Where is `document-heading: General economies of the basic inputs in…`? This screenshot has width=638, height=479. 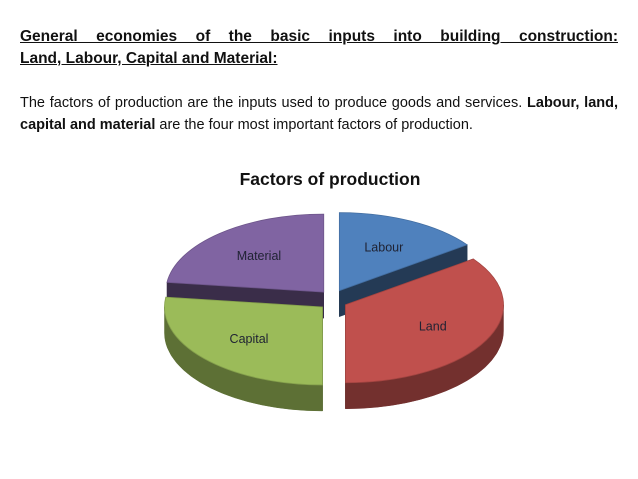 document-heading: General economies of the basic inputs in… is located at coordinates (319, 48).